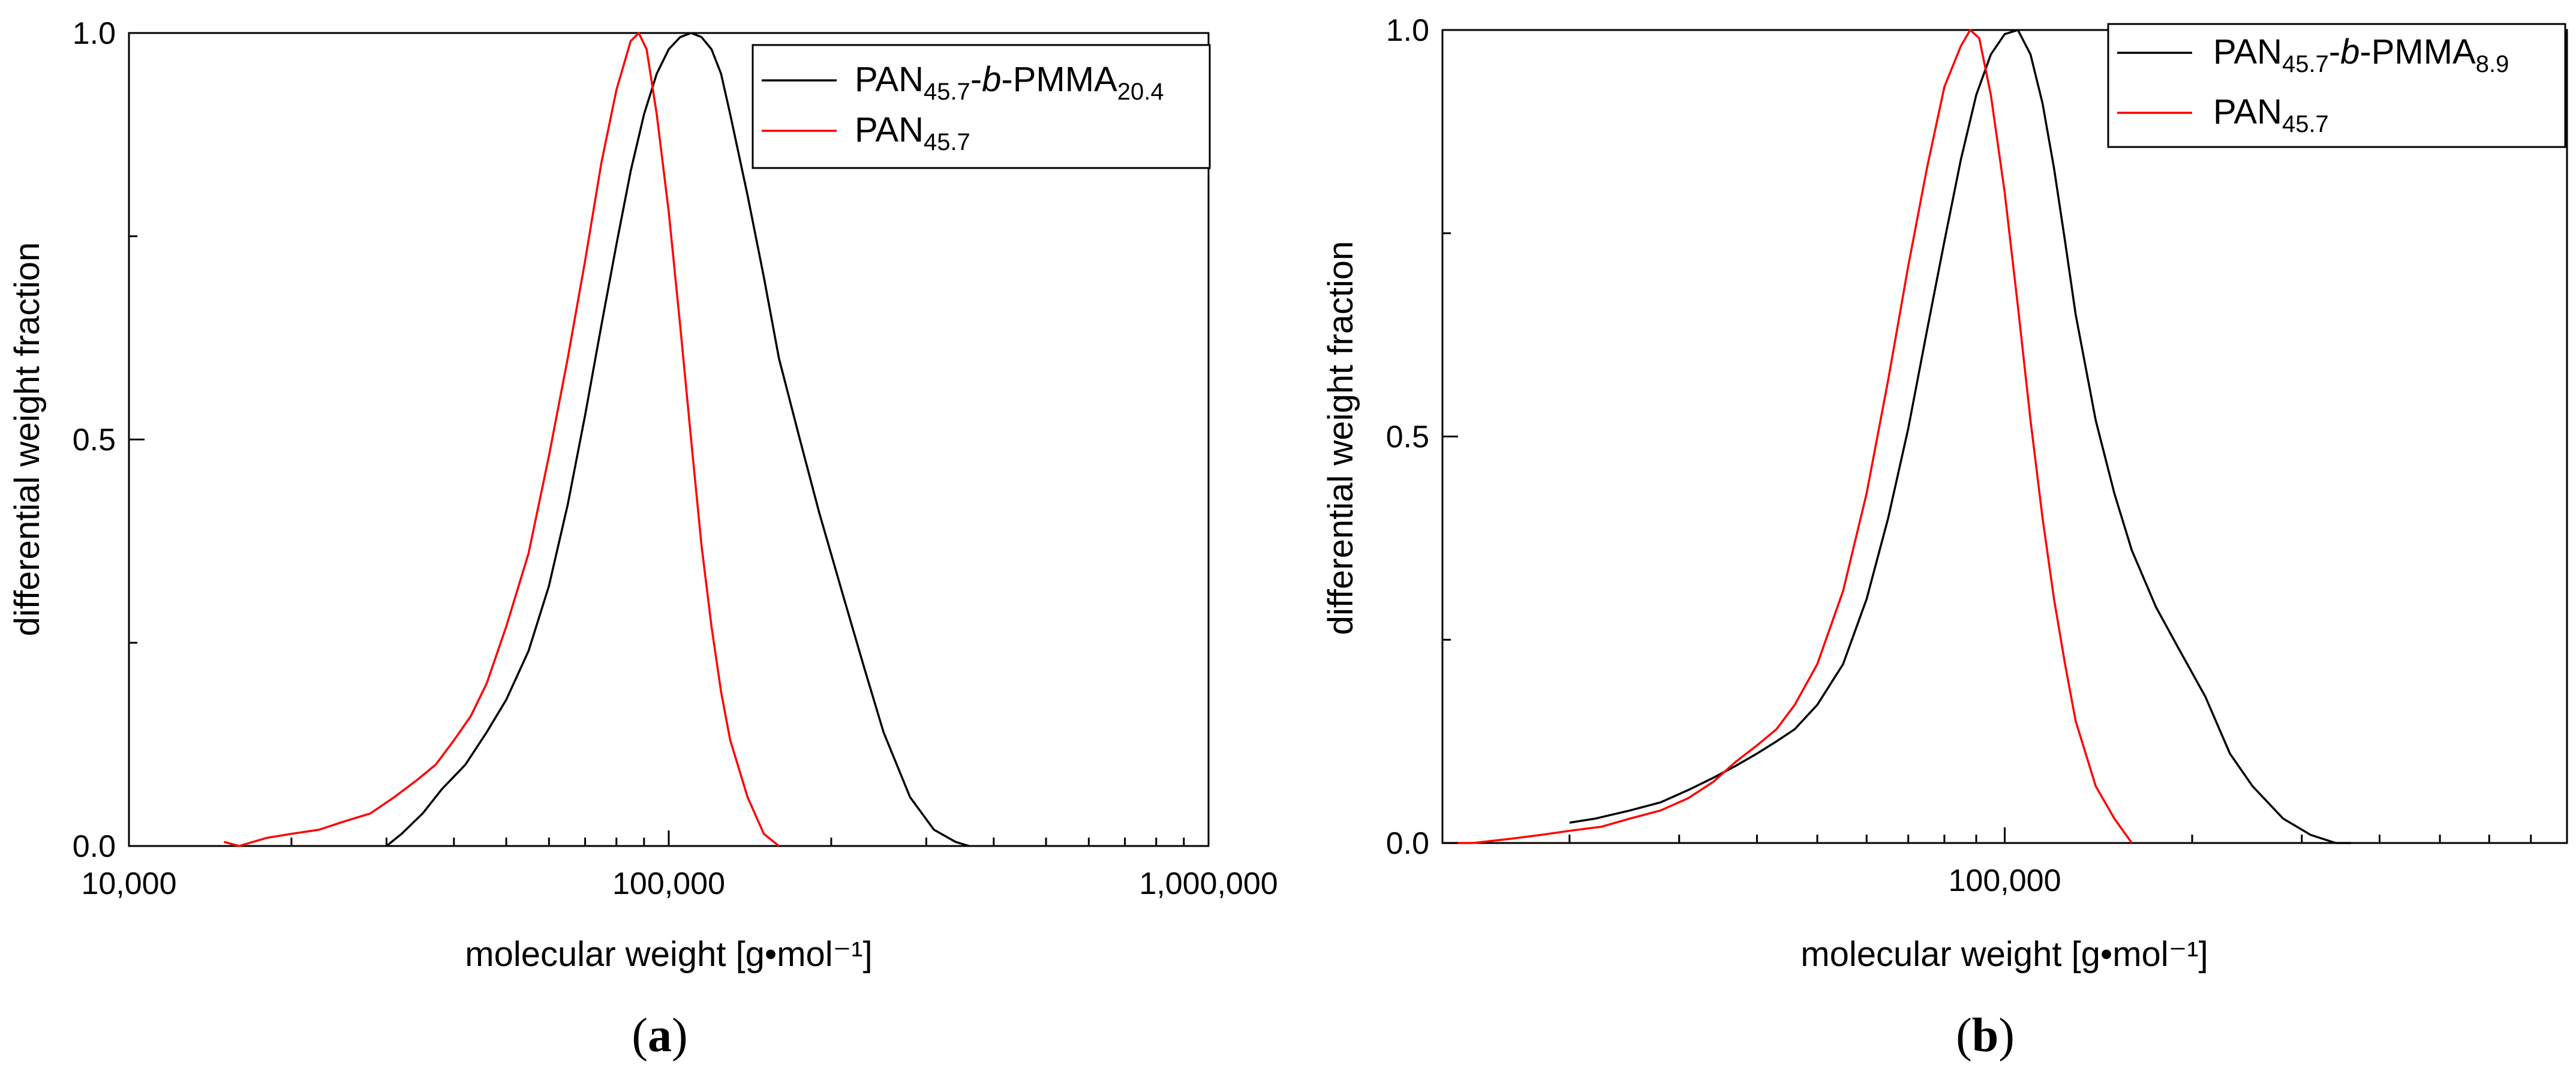 The height and width of the screenshot is (1068, 2576). I want to click on x-axis-label-a: molecular weight [g•mol⁻¹], so click(669, 954).